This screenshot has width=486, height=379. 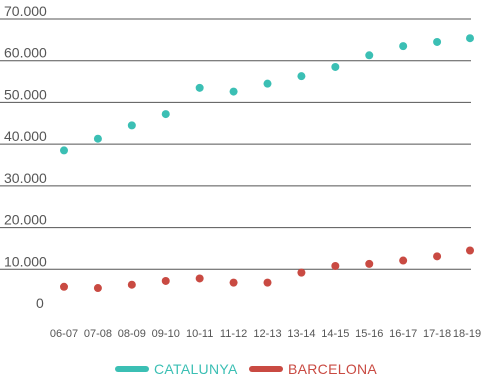 I want to click on y-tick-label-7: 70.000, so click(x=25, y=11).